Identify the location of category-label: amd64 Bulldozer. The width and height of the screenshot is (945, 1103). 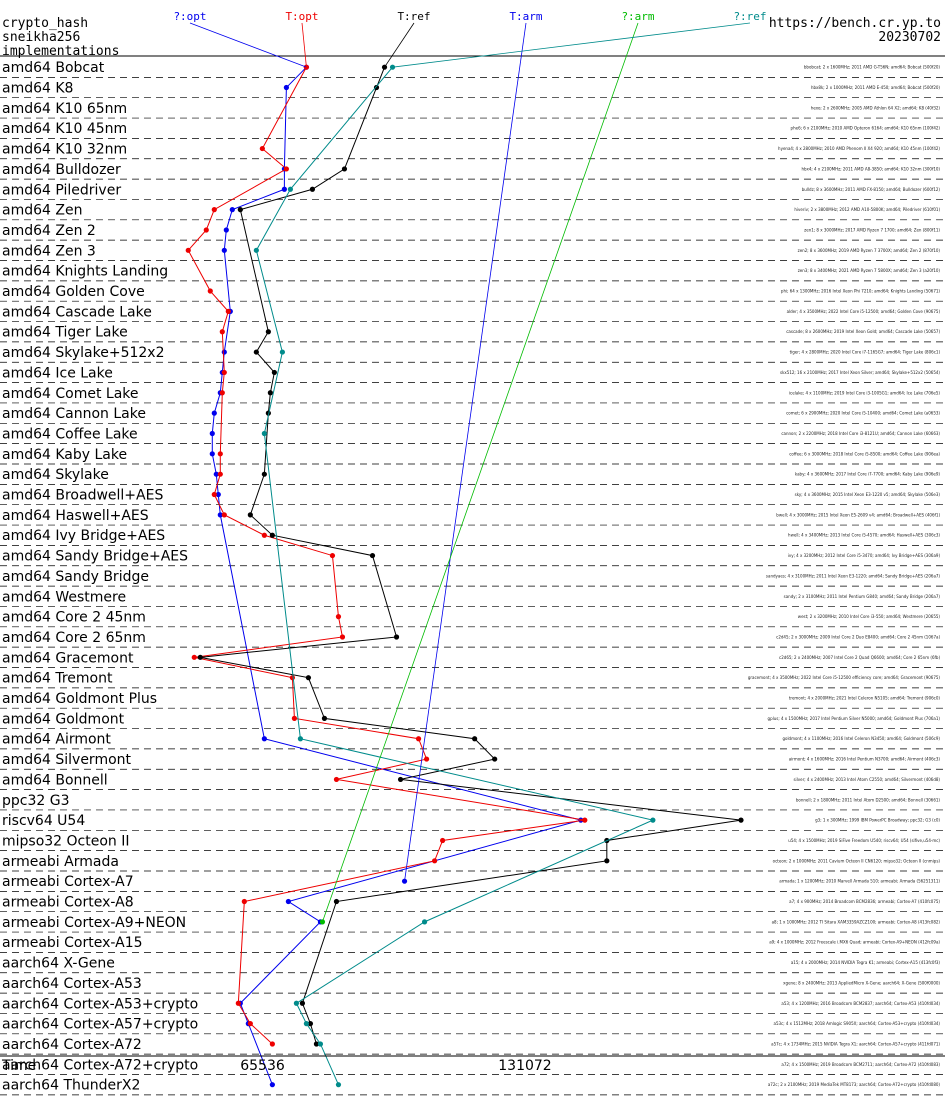
(61, 170).